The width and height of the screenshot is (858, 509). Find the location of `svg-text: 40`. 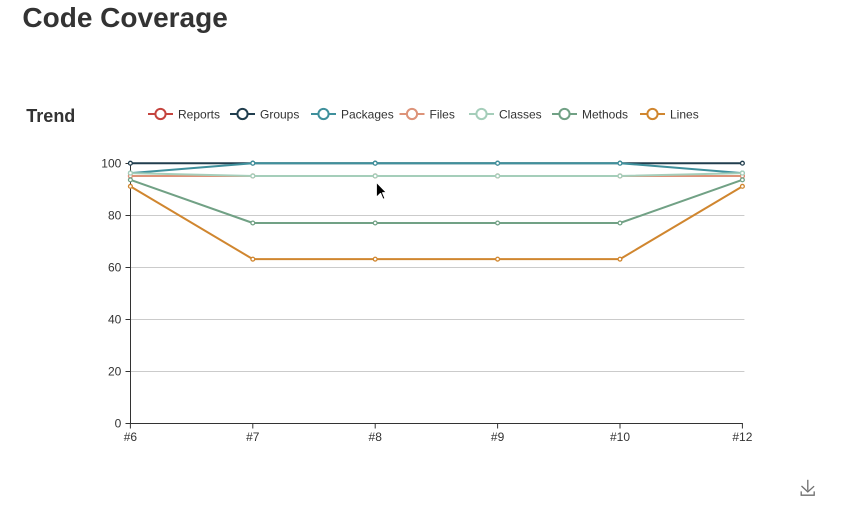

svg-text: 40 is located at coordinates (115, 320).